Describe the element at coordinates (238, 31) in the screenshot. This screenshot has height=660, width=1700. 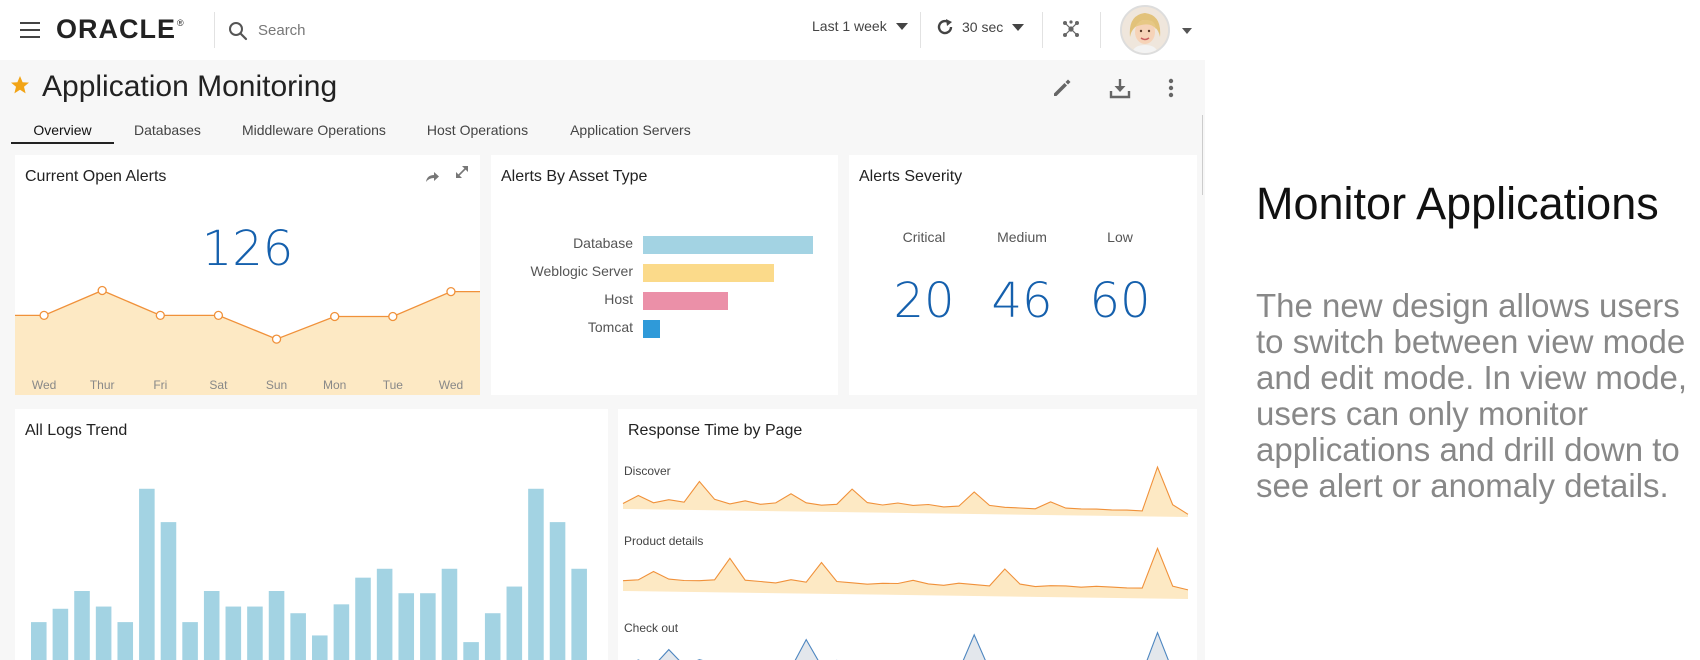
I see `search-icon` at that location.